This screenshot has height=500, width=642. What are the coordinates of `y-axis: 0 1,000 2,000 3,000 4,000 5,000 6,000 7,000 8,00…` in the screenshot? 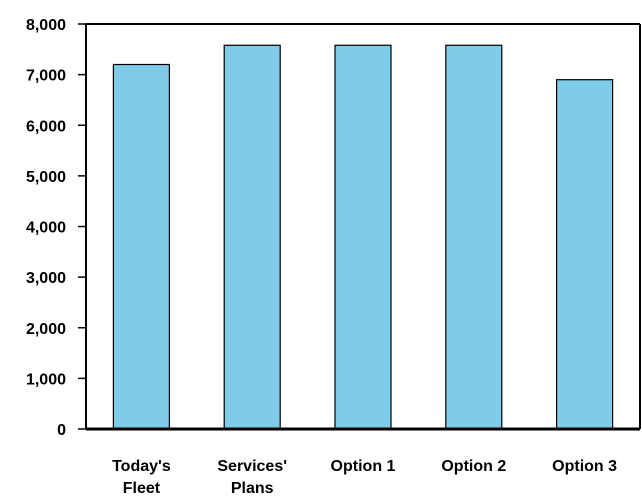 It's located at (56, 228).